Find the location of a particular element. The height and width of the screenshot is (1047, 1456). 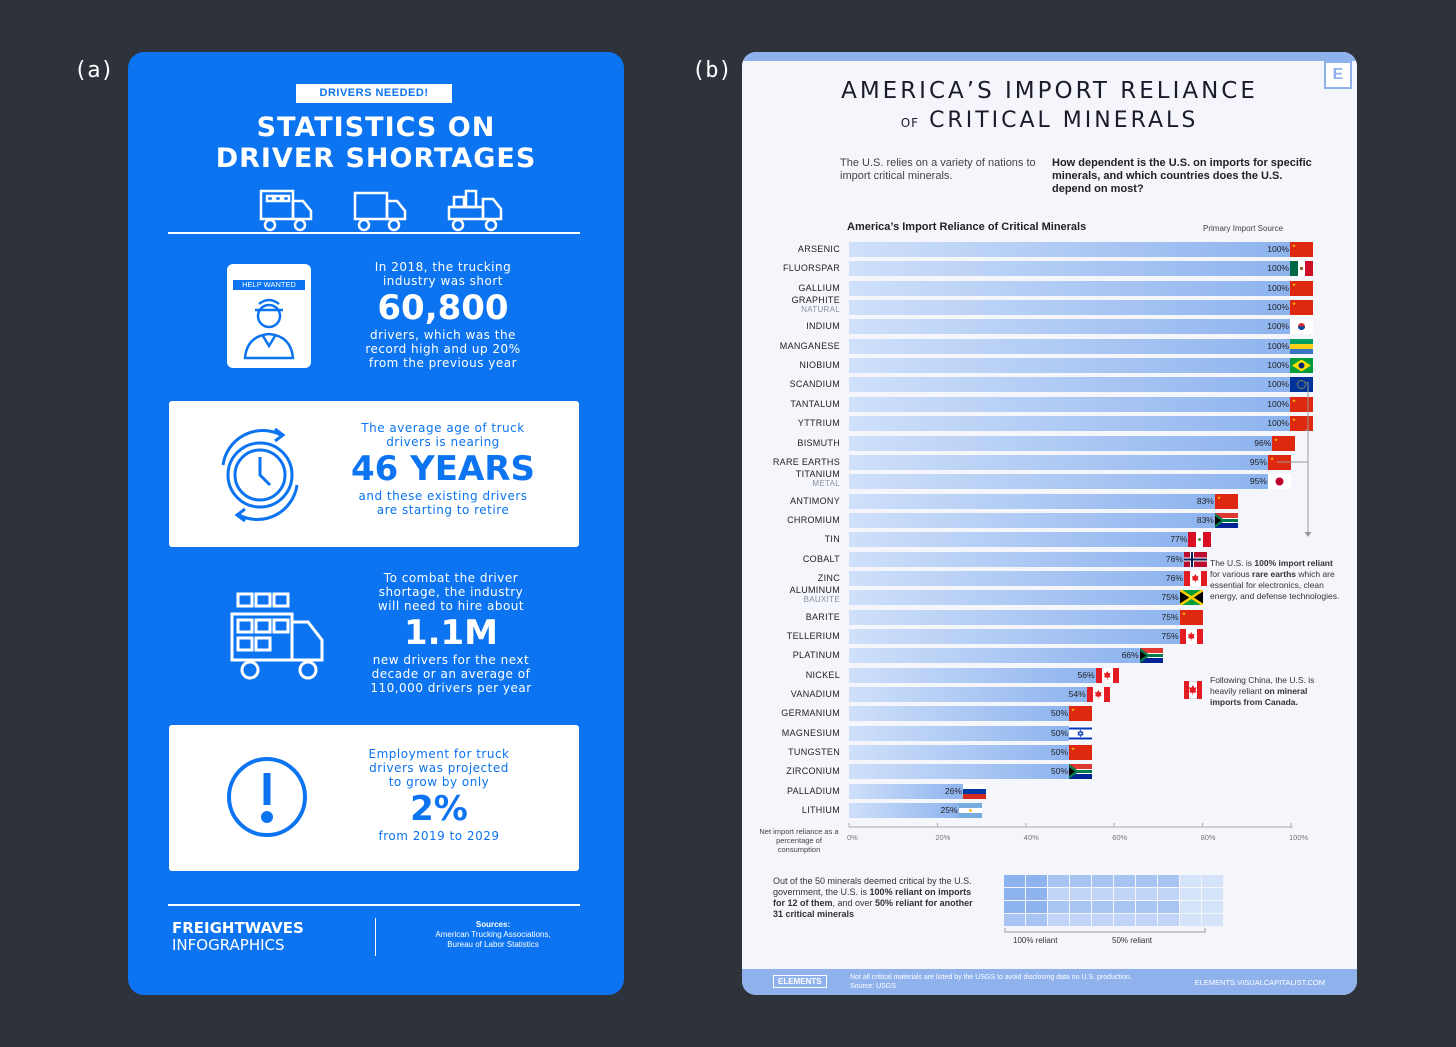

mineral-name: ALUMINUM BAUXITE is located at coordinates (814, 595).